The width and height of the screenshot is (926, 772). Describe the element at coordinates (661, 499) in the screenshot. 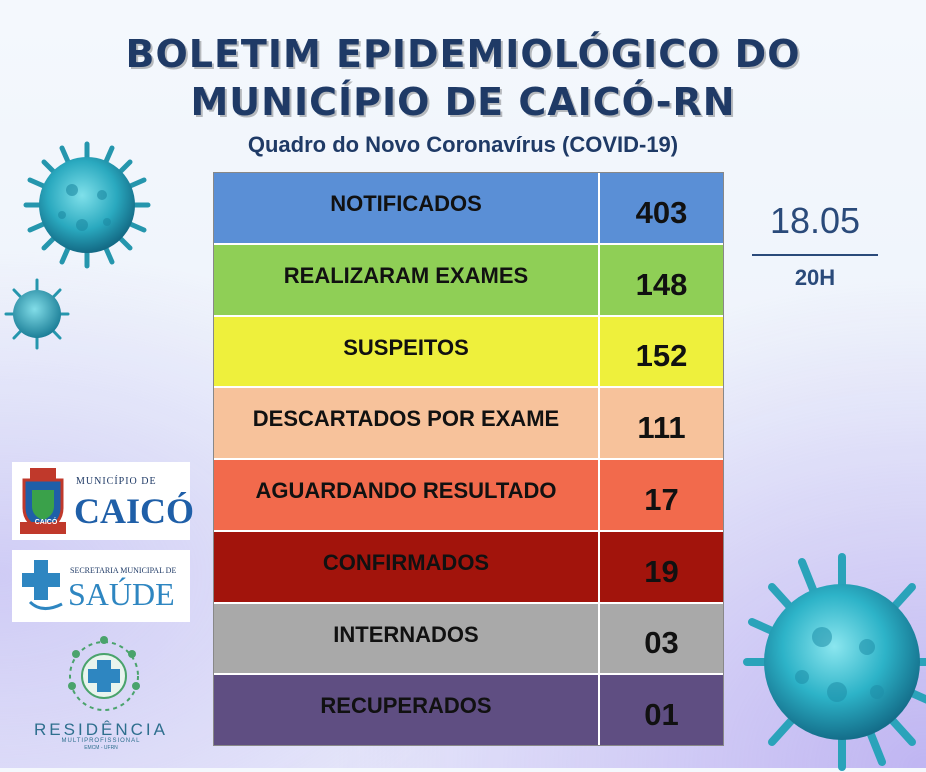

I see `row-value: 17` at that location.